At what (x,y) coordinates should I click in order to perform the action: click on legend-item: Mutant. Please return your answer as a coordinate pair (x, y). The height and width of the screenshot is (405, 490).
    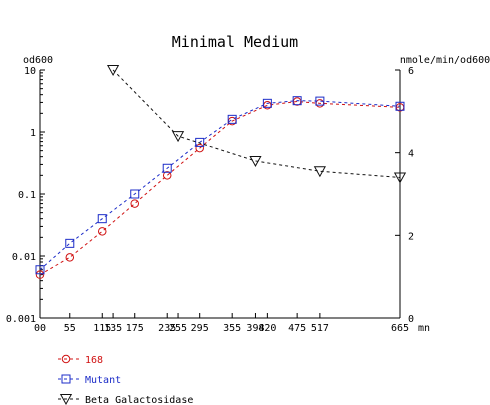
    Looking at the image, I should click on (89, 380).